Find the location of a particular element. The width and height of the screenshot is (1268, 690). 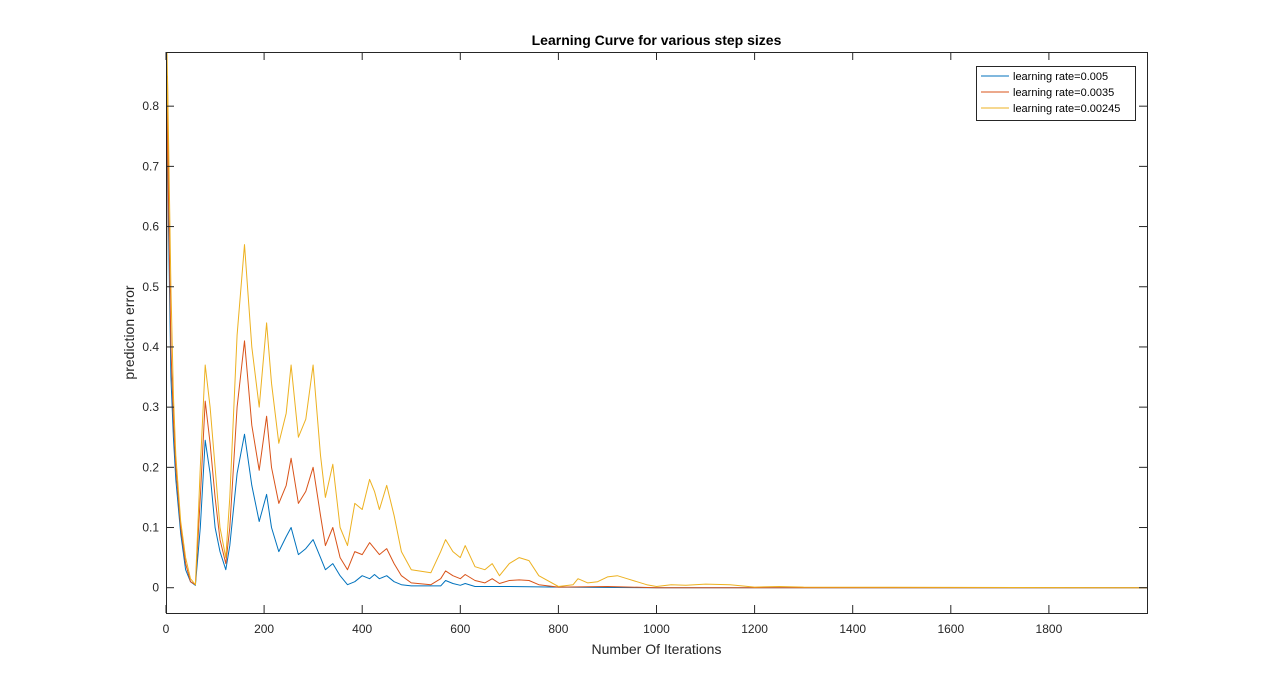

x-tick-label: 1400 is located at coordinates (852, 629).